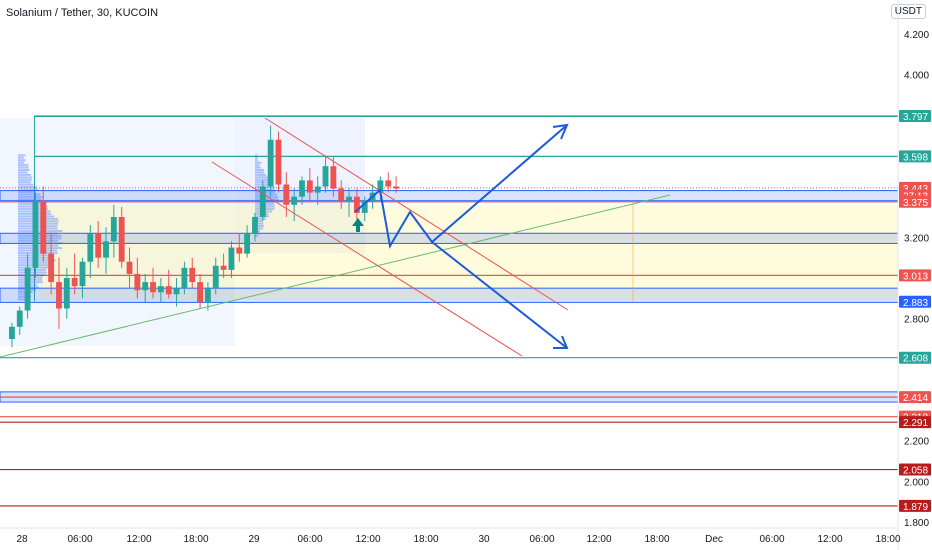 The image size is (932, 550). What do you see at coordinates (916, 523) in the screenshot?
I see `y-tick-label-6: 1.800` at bounding box center [916, 523].